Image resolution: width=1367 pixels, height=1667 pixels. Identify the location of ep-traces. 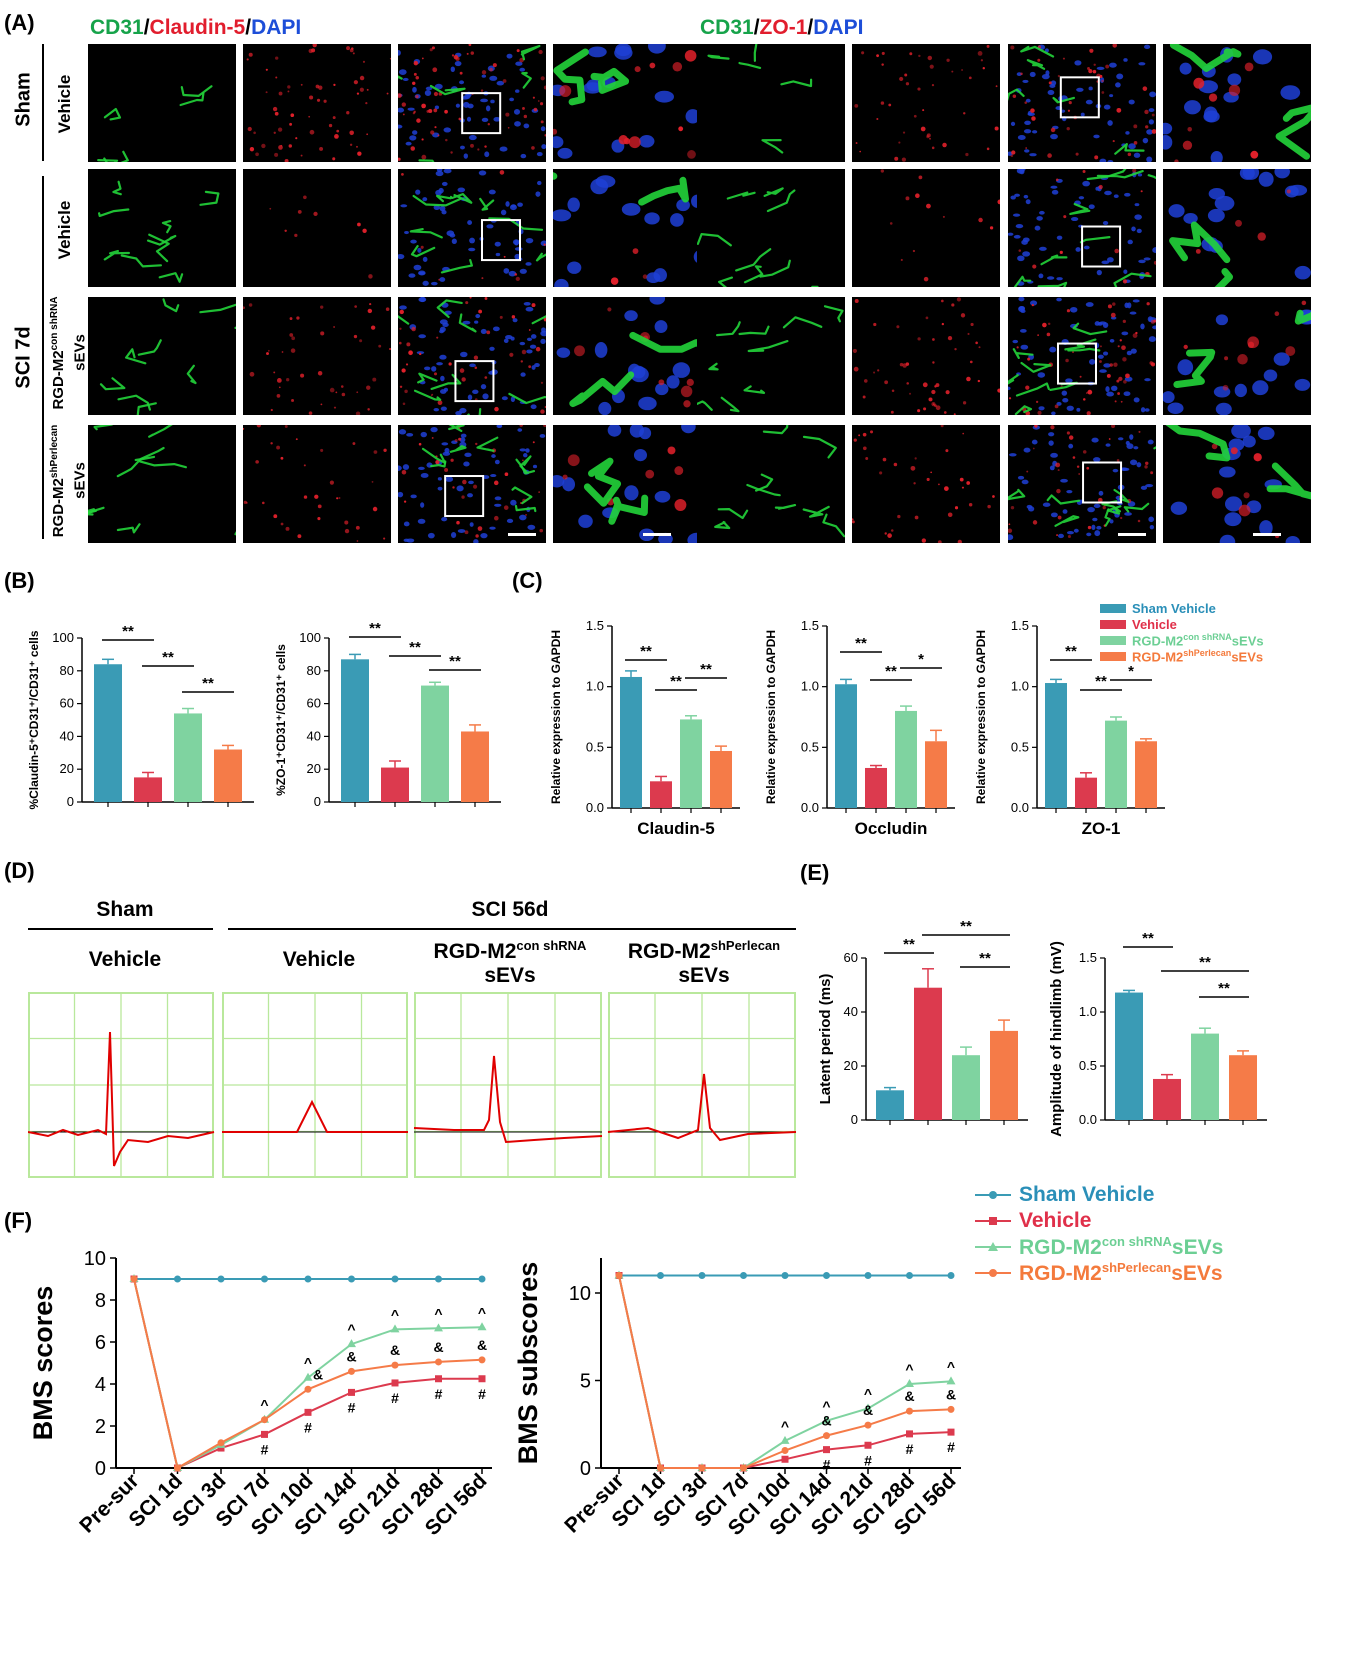
(412, 1085).